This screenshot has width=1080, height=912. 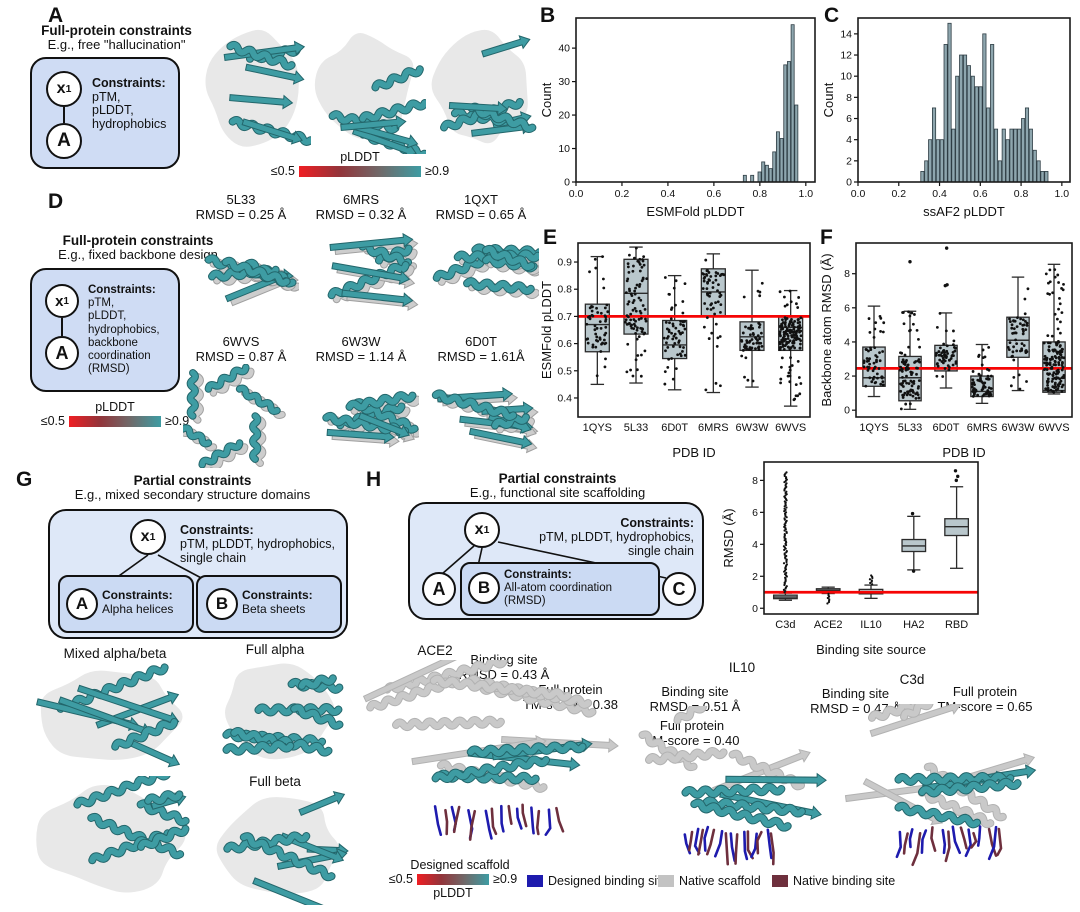 I want to click on panel-d-subtitle: E.g., fixed backbone design, so click(x=138, y=254).